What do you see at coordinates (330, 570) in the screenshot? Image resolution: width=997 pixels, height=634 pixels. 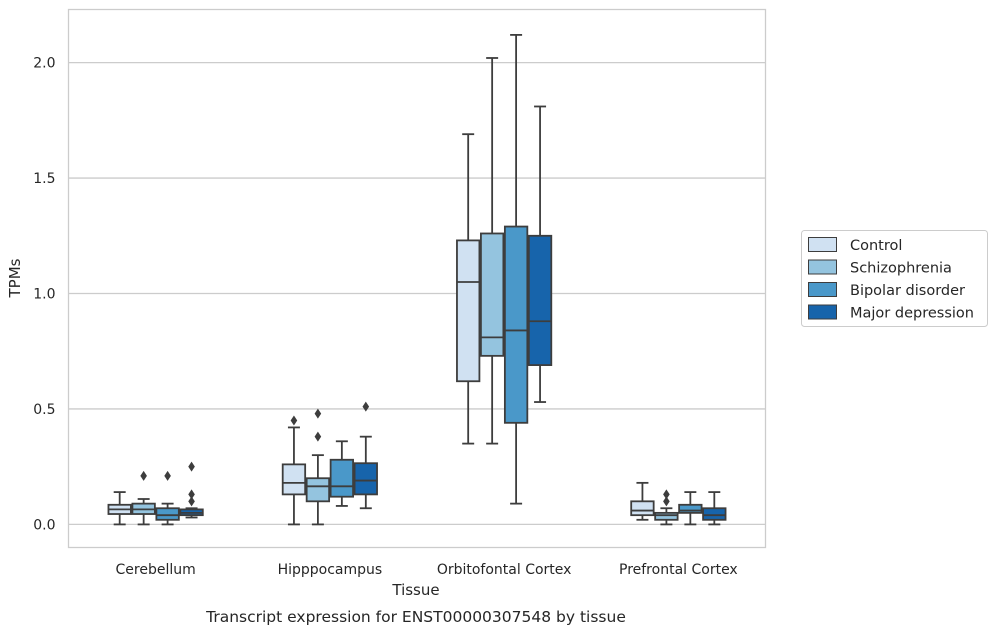 I see `x-tick-label: Hipppocampus` at bounding box center [330, 570].